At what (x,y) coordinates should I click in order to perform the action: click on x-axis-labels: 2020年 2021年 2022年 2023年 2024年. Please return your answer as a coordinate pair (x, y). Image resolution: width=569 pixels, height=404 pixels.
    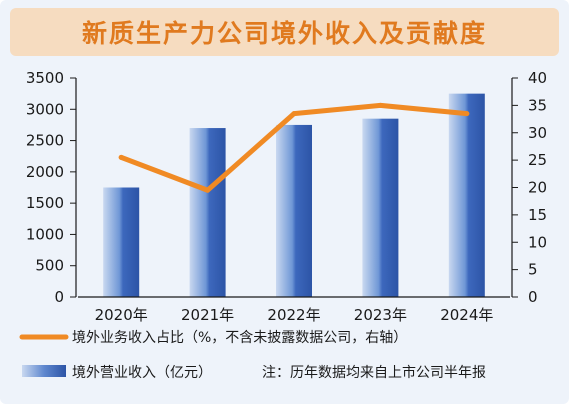
    Looking at the image, I should click on (294, 315).